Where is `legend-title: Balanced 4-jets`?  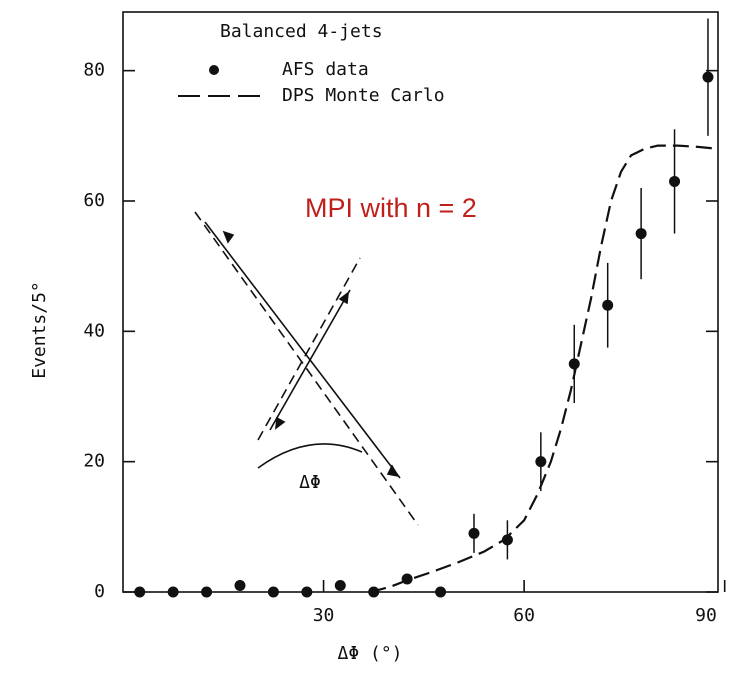
legend-title: Balanced 4-jets is located at coordinates (301, 31).